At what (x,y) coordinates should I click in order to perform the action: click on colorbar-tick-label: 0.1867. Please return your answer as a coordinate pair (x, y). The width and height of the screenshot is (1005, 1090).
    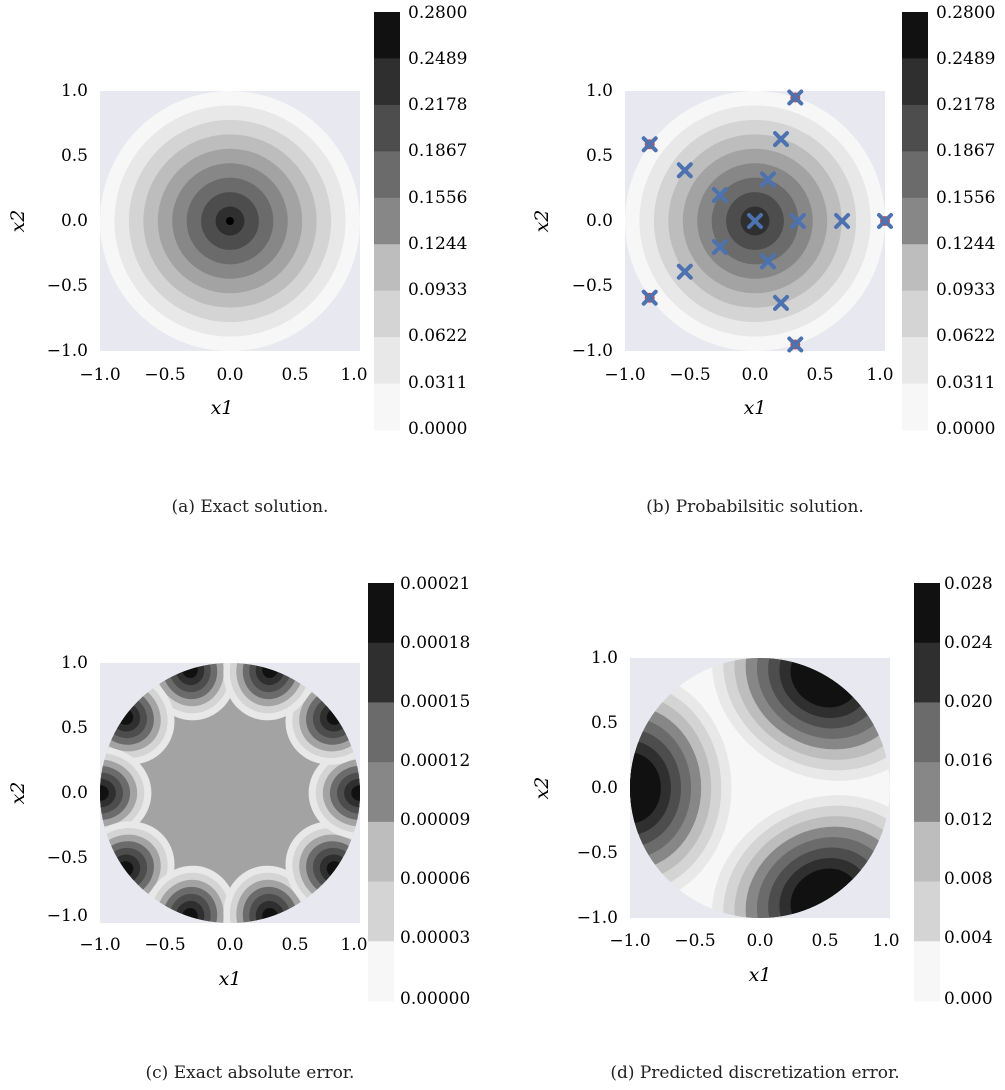
    Looking at the image, I should click on (965, 151).